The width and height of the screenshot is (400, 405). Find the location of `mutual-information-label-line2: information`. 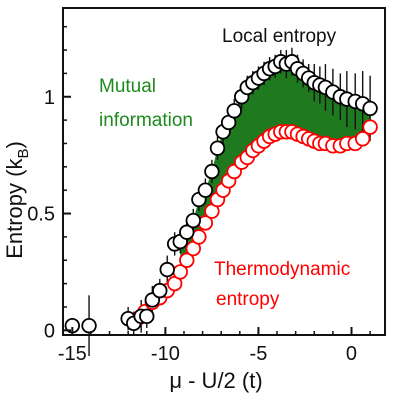

mutual-information-label-line2: information is located at coordinates (146, 120).